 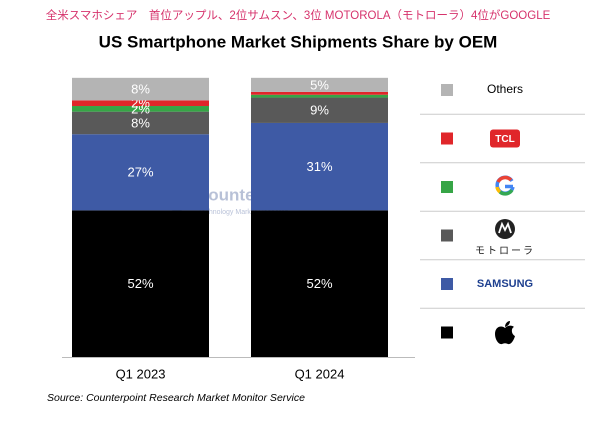 I want to click on legend-logo, so click(x=505, y=138).